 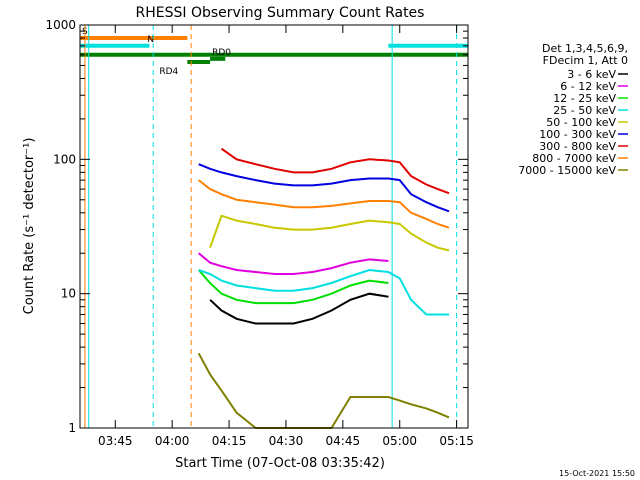 I want to click on chart-title: RHESSI Observing Summary Count Rates, so click(x=280, y=13).